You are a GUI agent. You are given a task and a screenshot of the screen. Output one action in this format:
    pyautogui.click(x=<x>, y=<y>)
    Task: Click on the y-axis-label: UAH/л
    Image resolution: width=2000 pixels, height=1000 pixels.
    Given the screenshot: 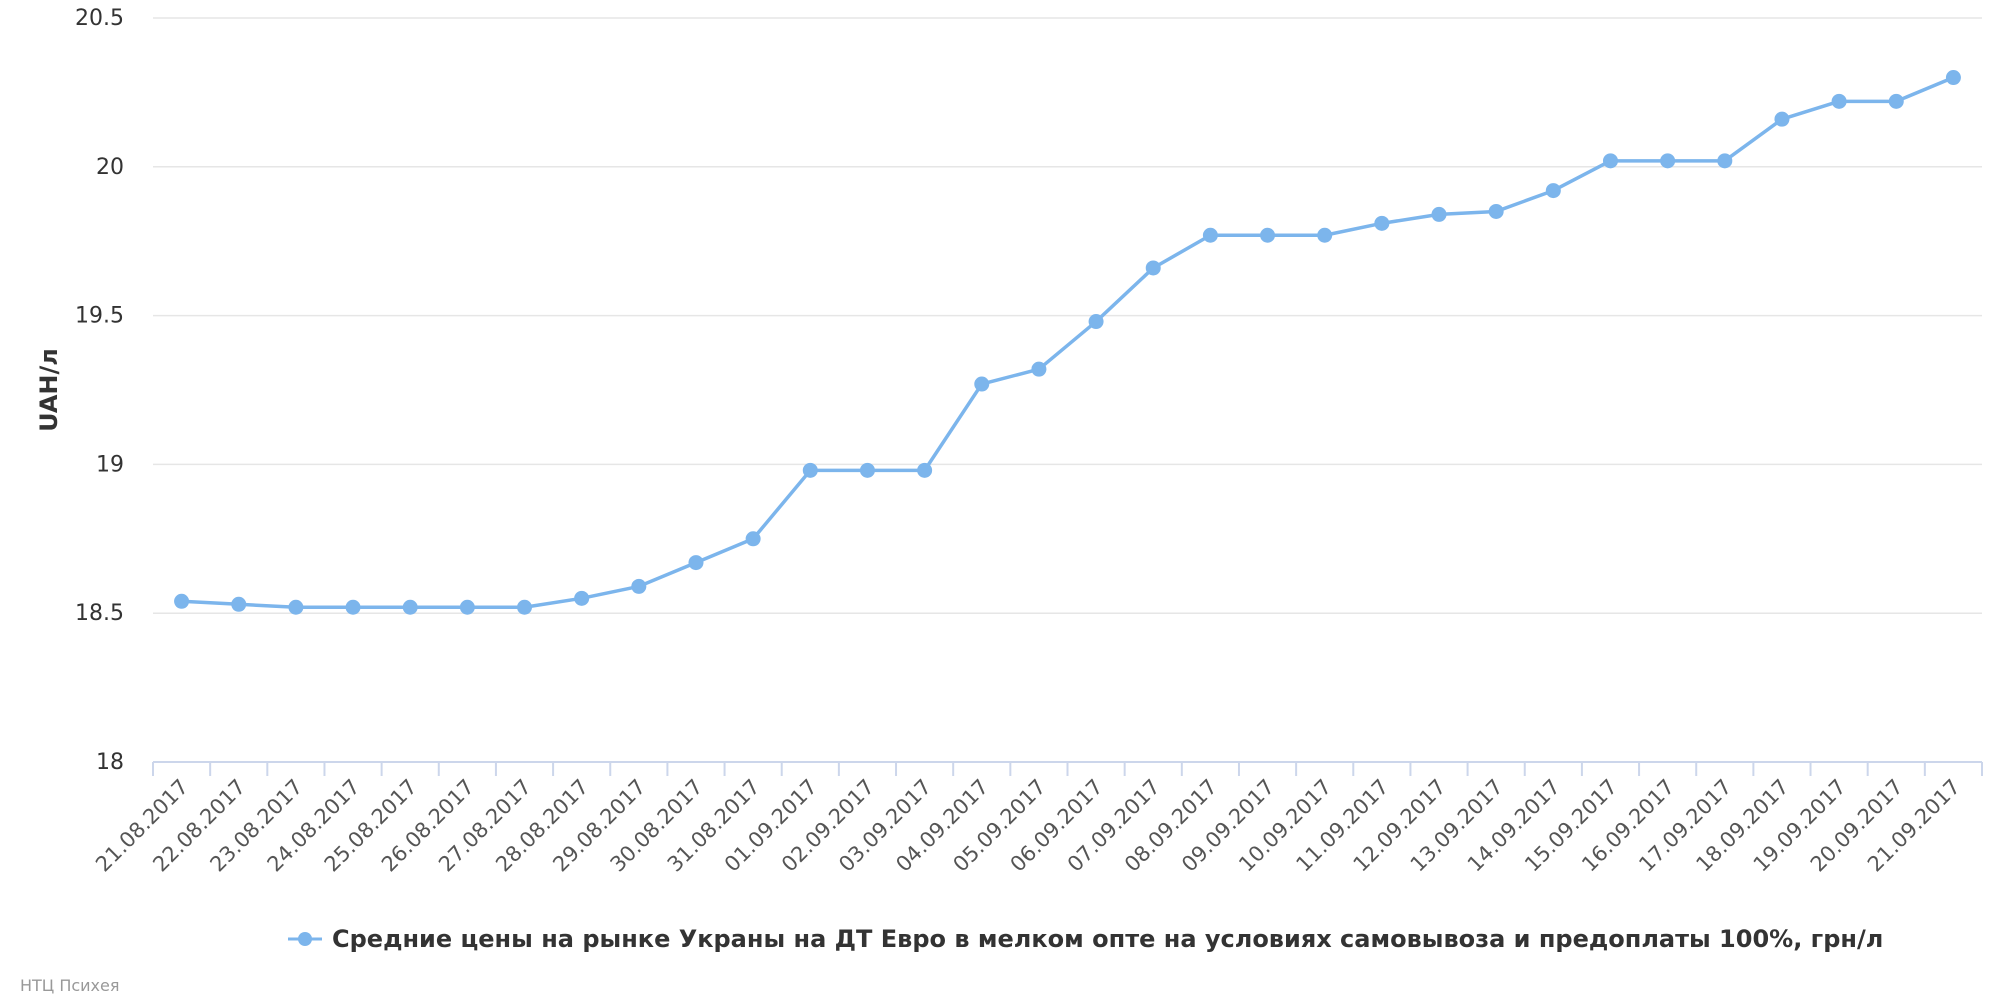 What is the action you would take?
    pyautogui.click(x=49, y=390)
    